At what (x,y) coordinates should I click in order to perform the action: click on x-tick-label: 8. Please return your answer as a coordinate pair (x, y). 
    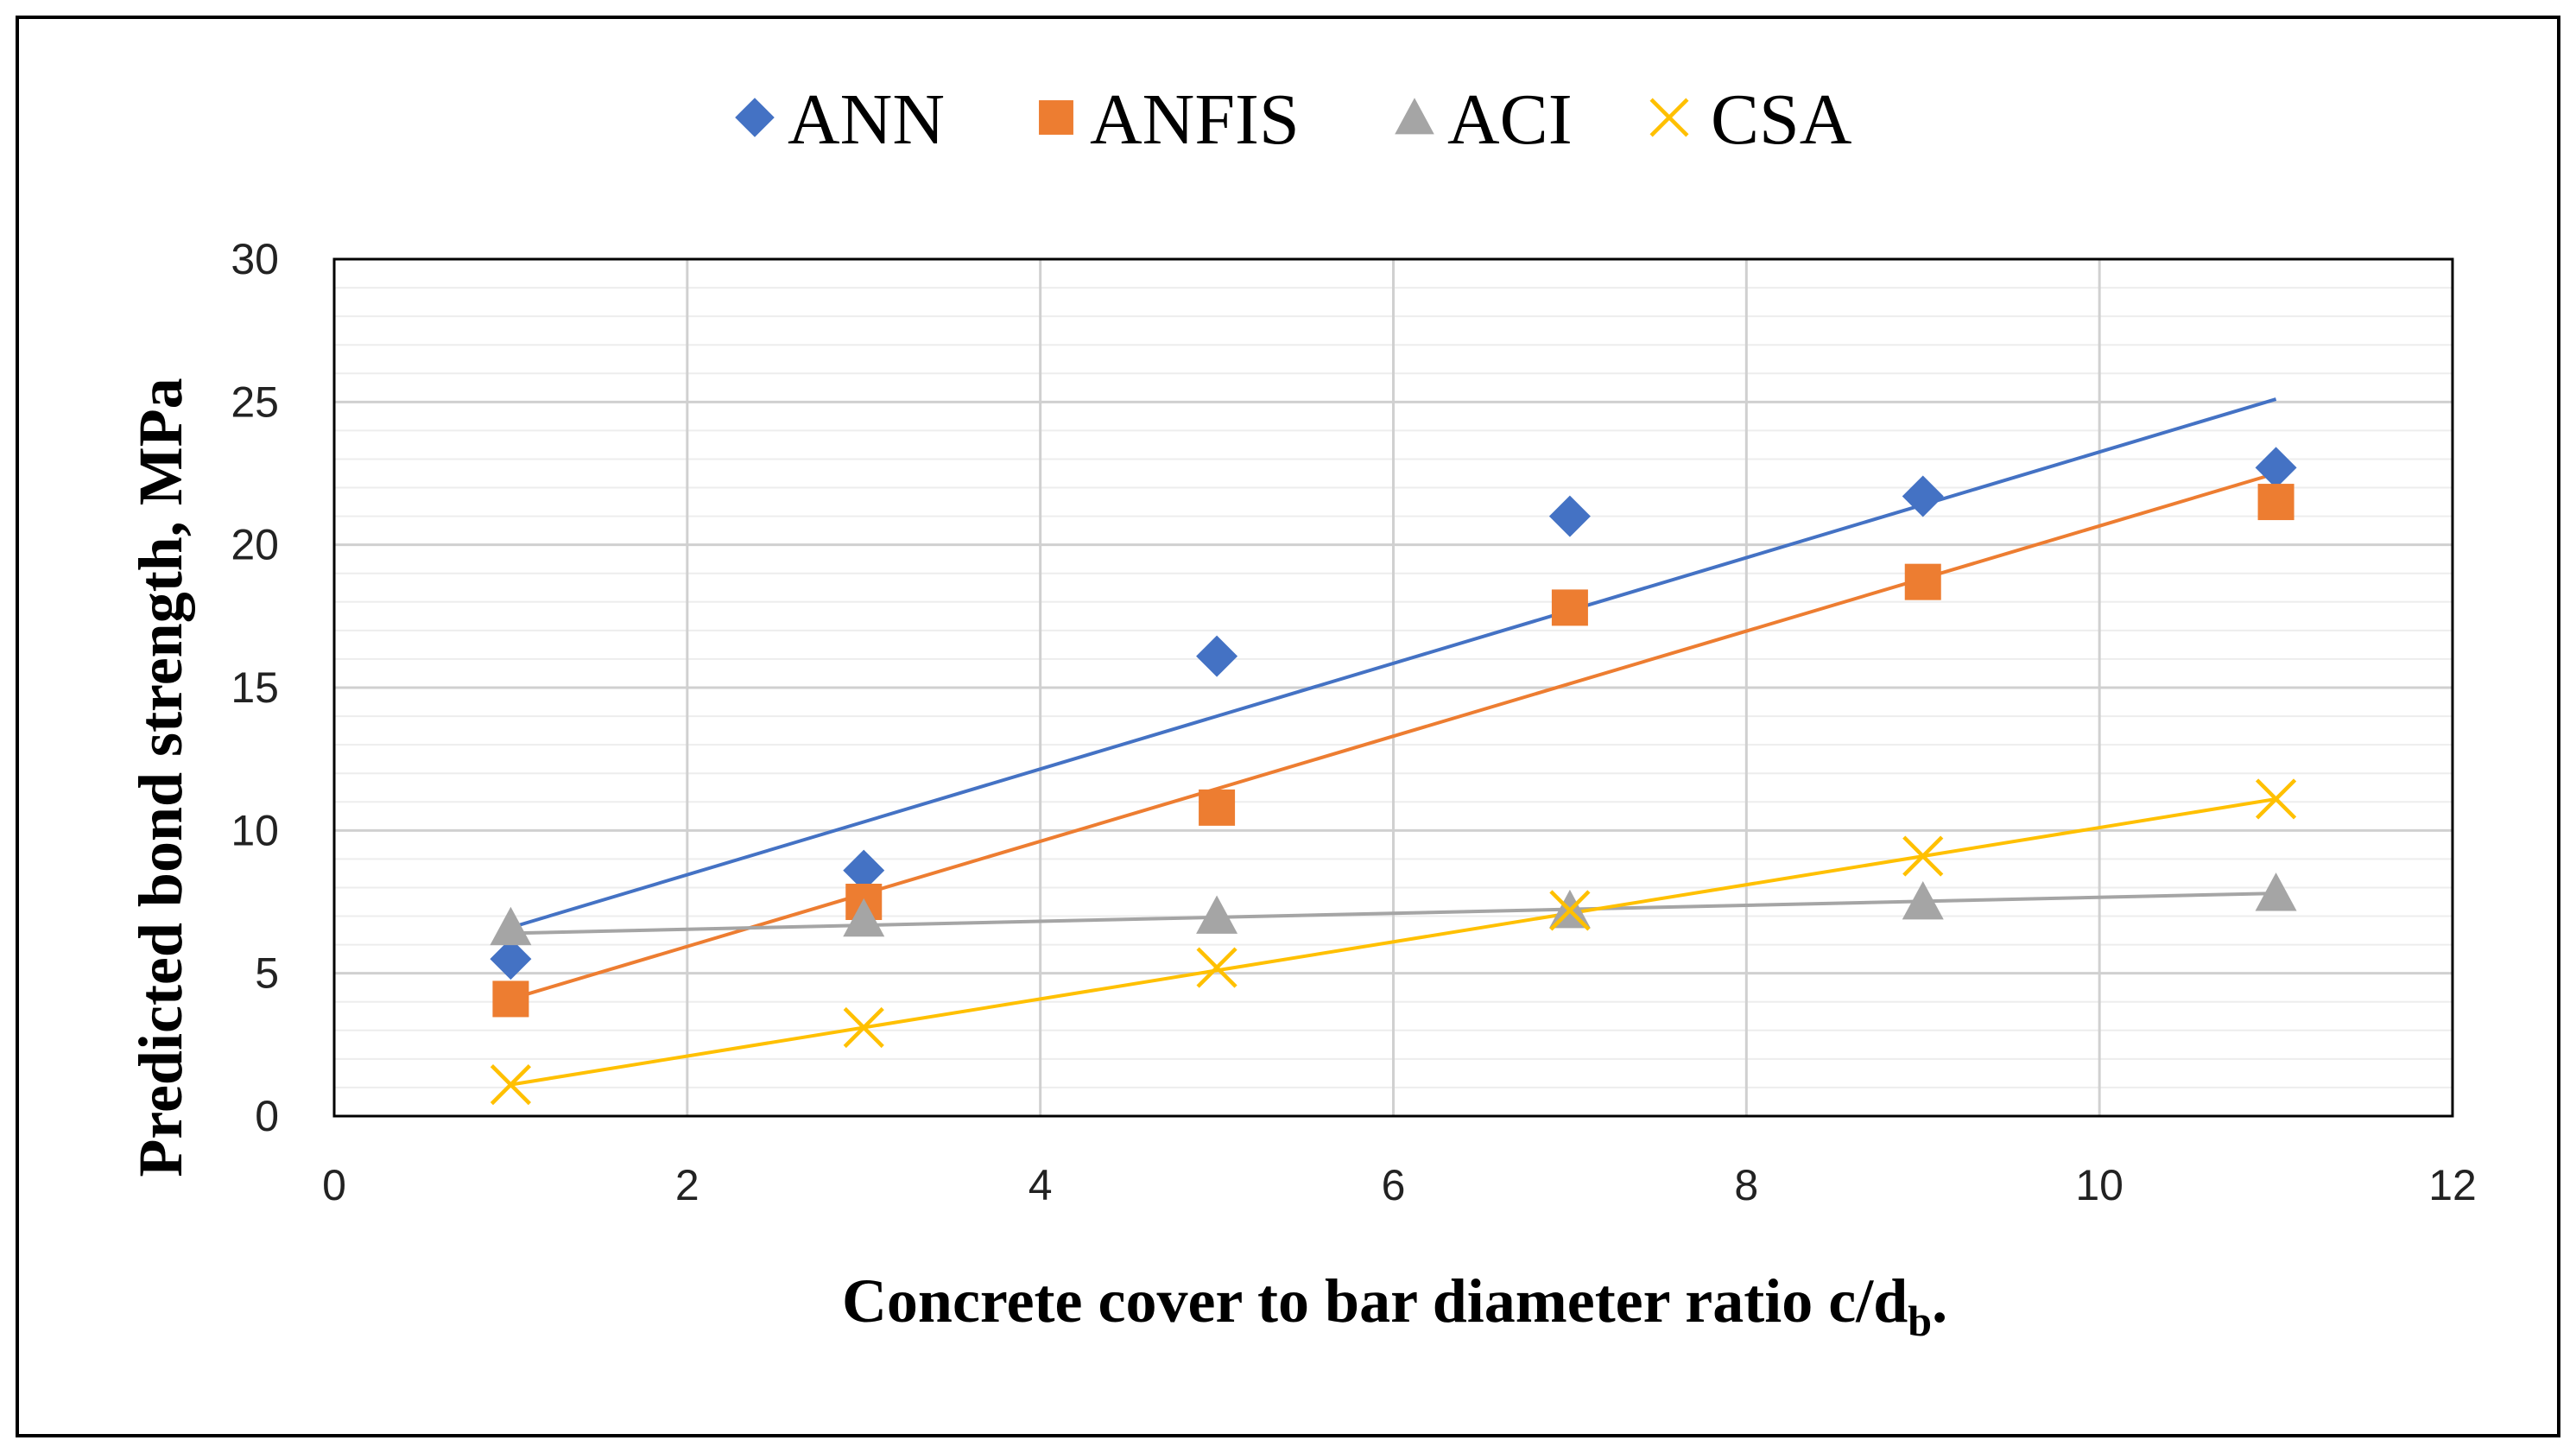
    Looking at the image, I should click on (1746, 1185).